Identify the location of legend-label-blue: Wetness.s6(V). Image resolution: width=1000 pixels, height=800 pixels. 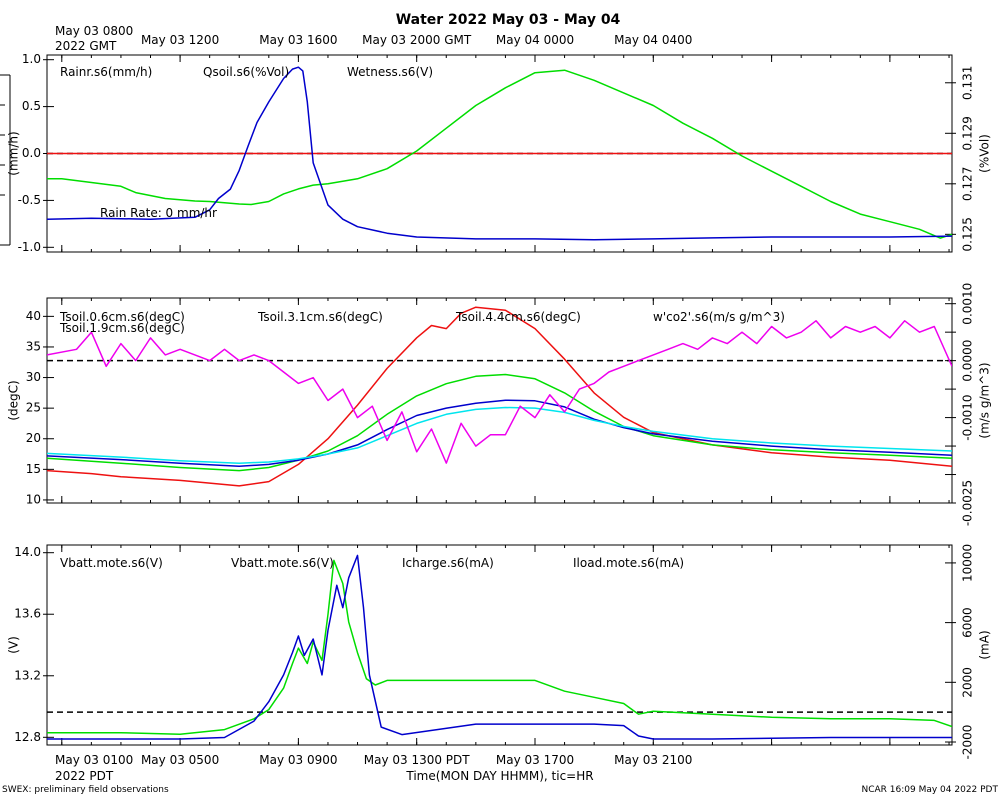
(390, 72).